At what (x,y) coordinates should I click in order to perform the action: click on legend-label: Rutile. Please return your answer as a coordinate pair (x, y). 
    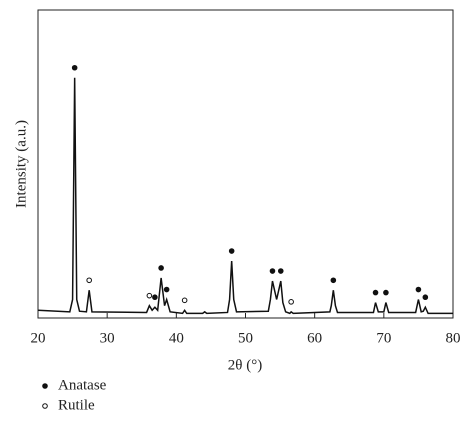
    Looking at the image, I should click on (76, 405).